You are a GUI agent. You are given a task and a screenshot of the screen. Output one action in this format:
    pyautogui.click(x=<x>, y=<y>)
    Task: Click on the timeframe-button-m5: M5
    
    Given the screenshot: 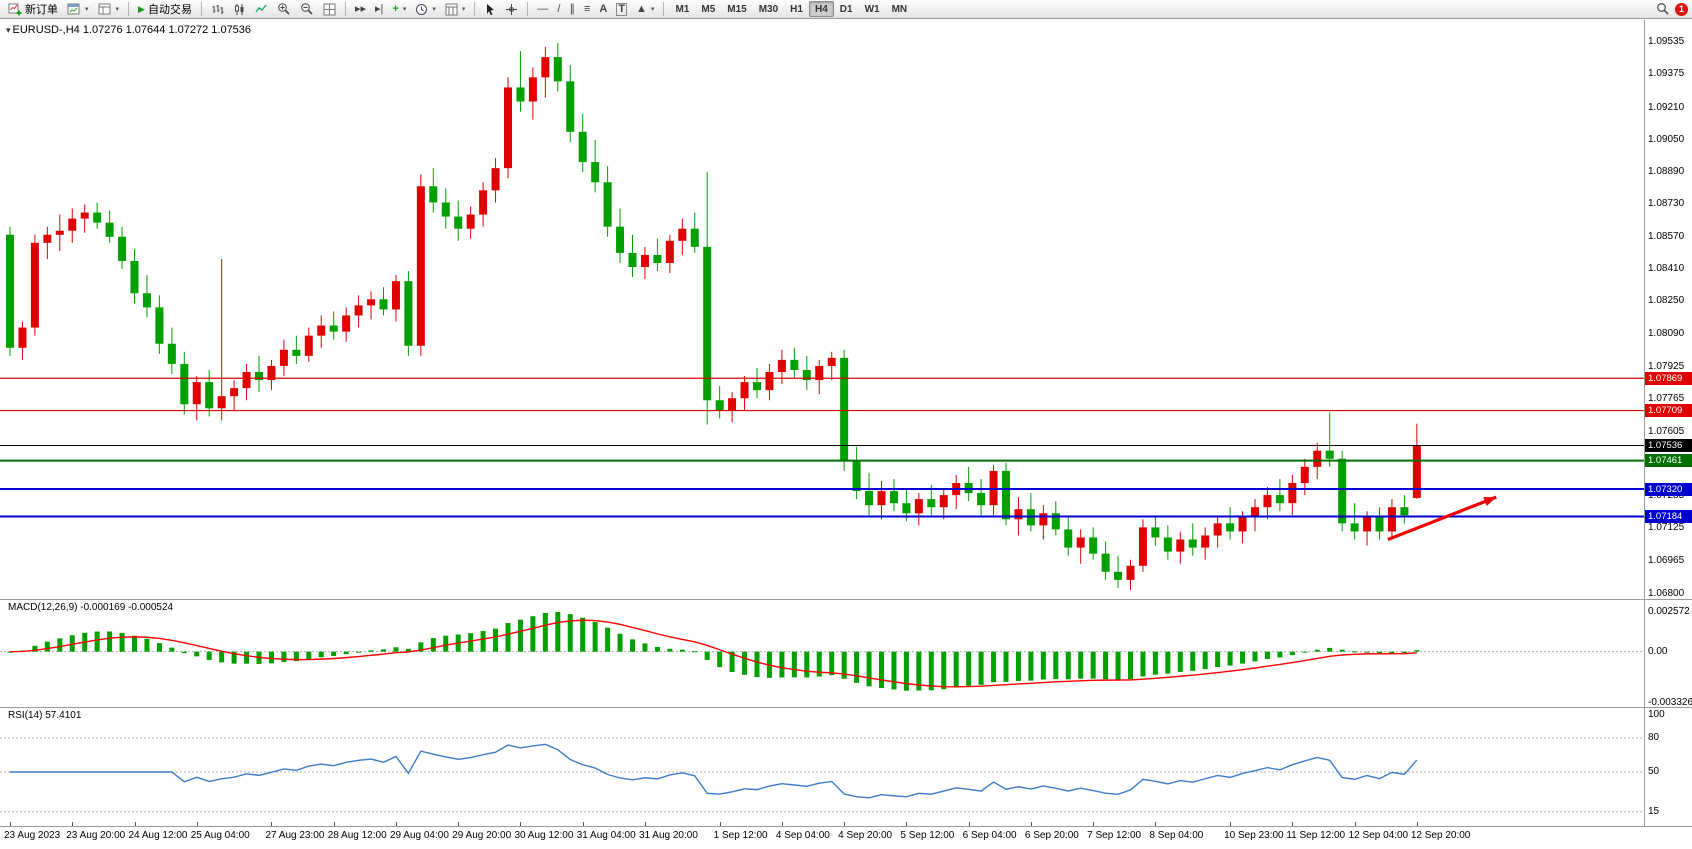 What is the action you would take?
    pyautogui.click(x=708, y=9)
    